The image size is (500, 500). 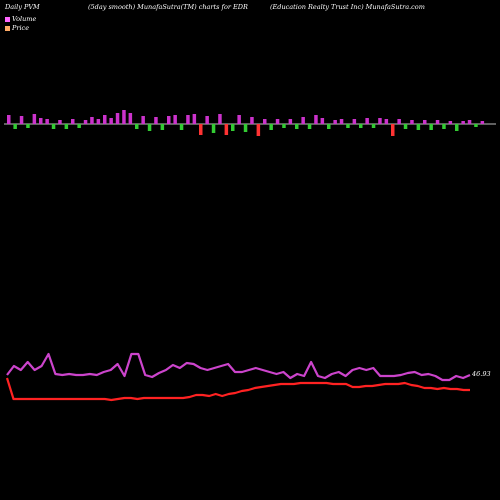 What do you see at coordinates (7, 28) in the screenshot?
I see `legend-price-swatch` at bounding box center [7, 28].